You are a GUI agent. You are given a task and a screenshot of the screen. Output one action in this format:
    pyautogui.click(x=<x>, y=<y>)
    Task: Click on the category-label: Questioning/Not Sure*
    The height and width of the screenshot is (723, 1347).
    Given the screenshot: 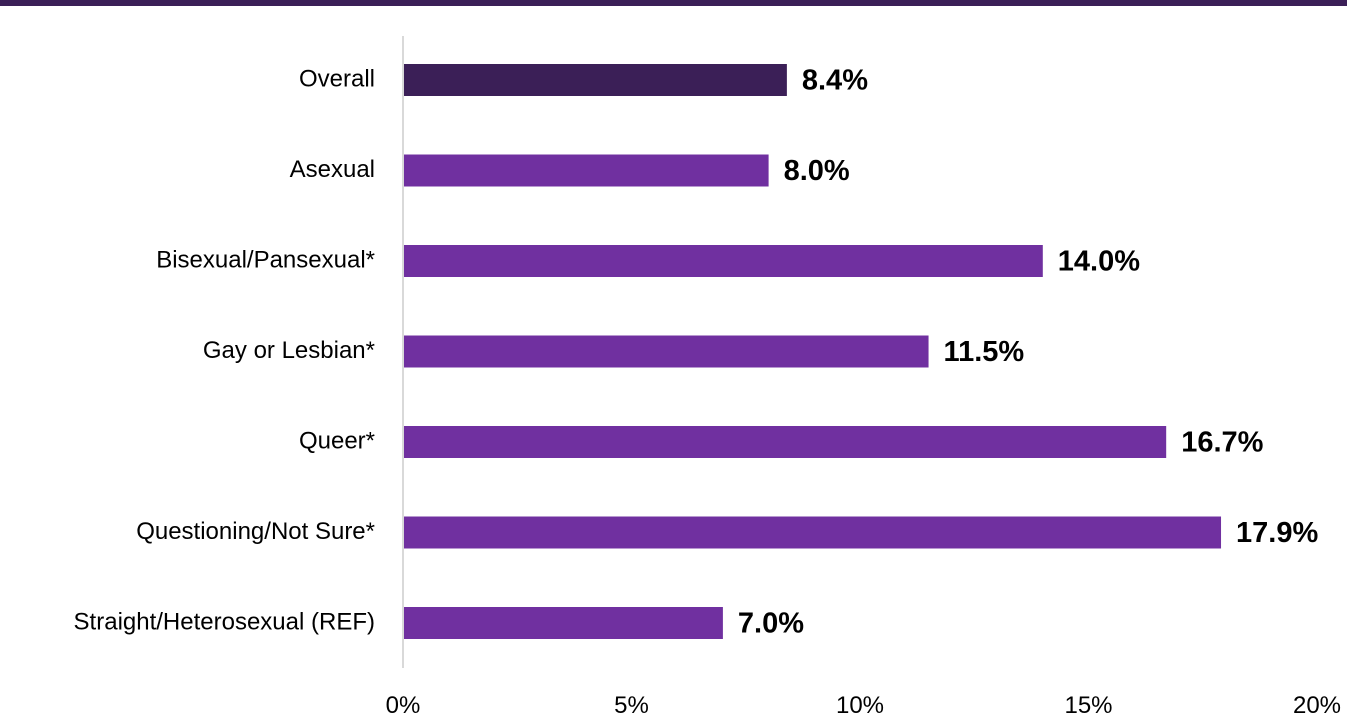 What is the action you would take?
    pyautogui.click(x=255, y=531)
    